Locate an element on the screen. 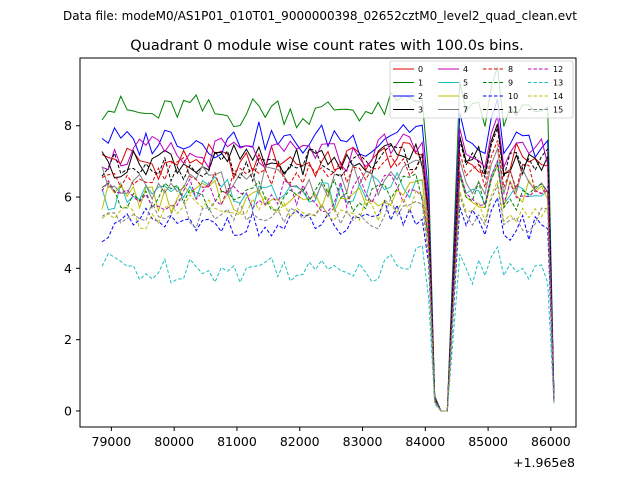  x-tick-label: 83000 is located at coordinates (363, 441).